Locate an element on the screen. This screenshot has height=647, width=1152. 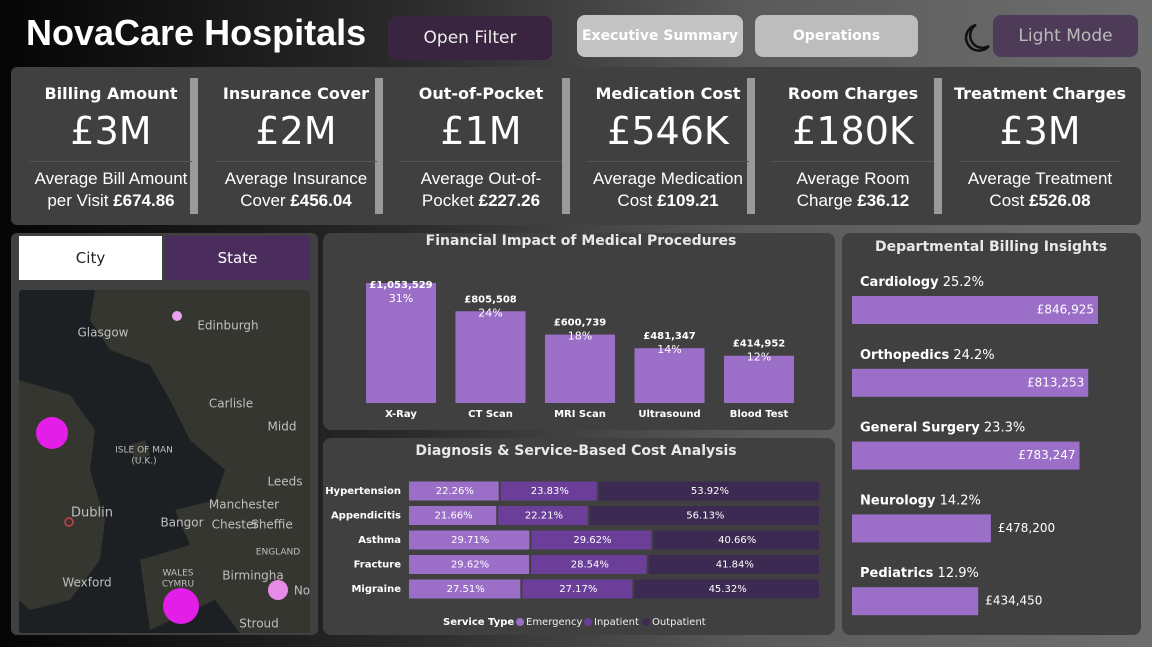
title: NovaCare Hospitals is located at coordinates (196, 32).